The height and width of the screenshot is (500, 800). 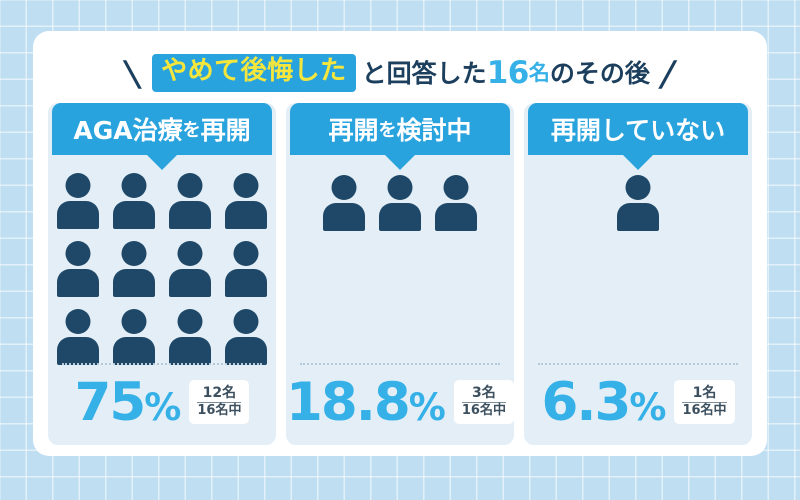 I want to click on headline: \ やめて後悔した と回答した 16 名 のその後 /, so click(x=400, y=73).